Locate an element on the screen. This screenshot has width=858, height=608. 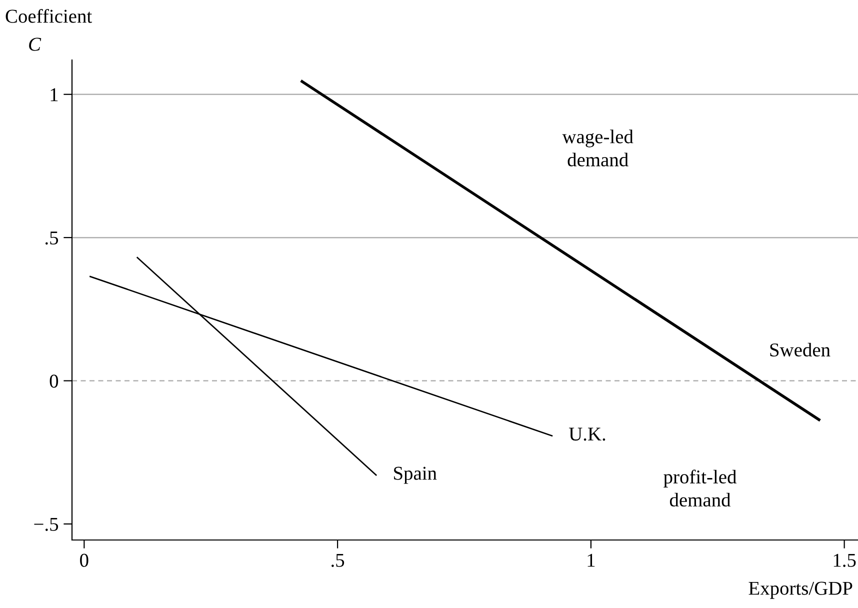
x-tick-label: 1 is located at coordinates (591, 560).